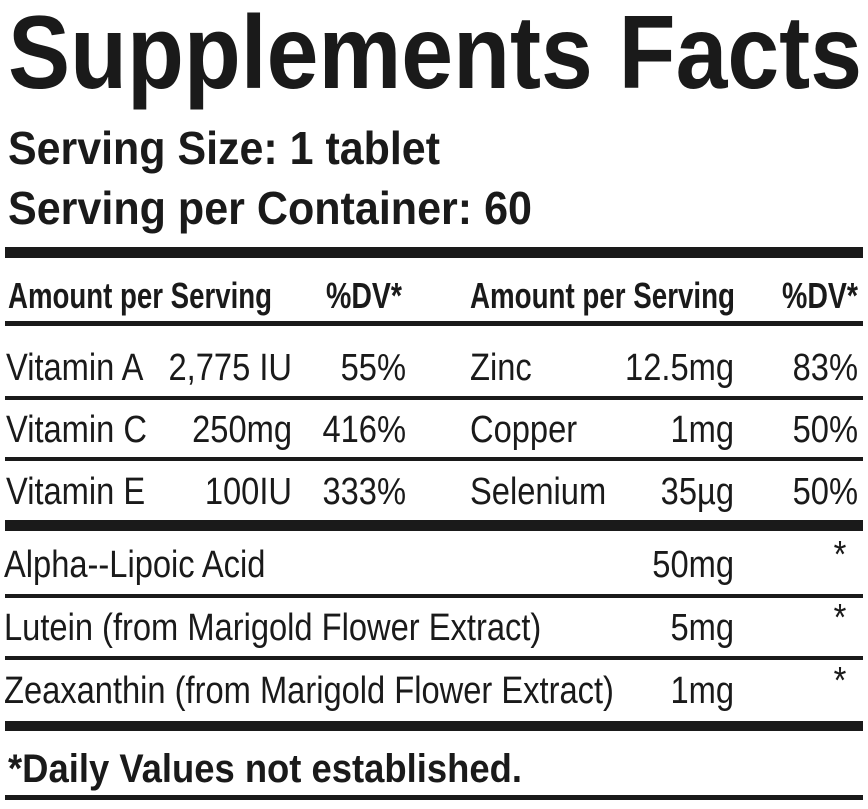  Describe the element at coordinates (373, 367) in the screenshot. I see `daily-value: 55%` at that location.